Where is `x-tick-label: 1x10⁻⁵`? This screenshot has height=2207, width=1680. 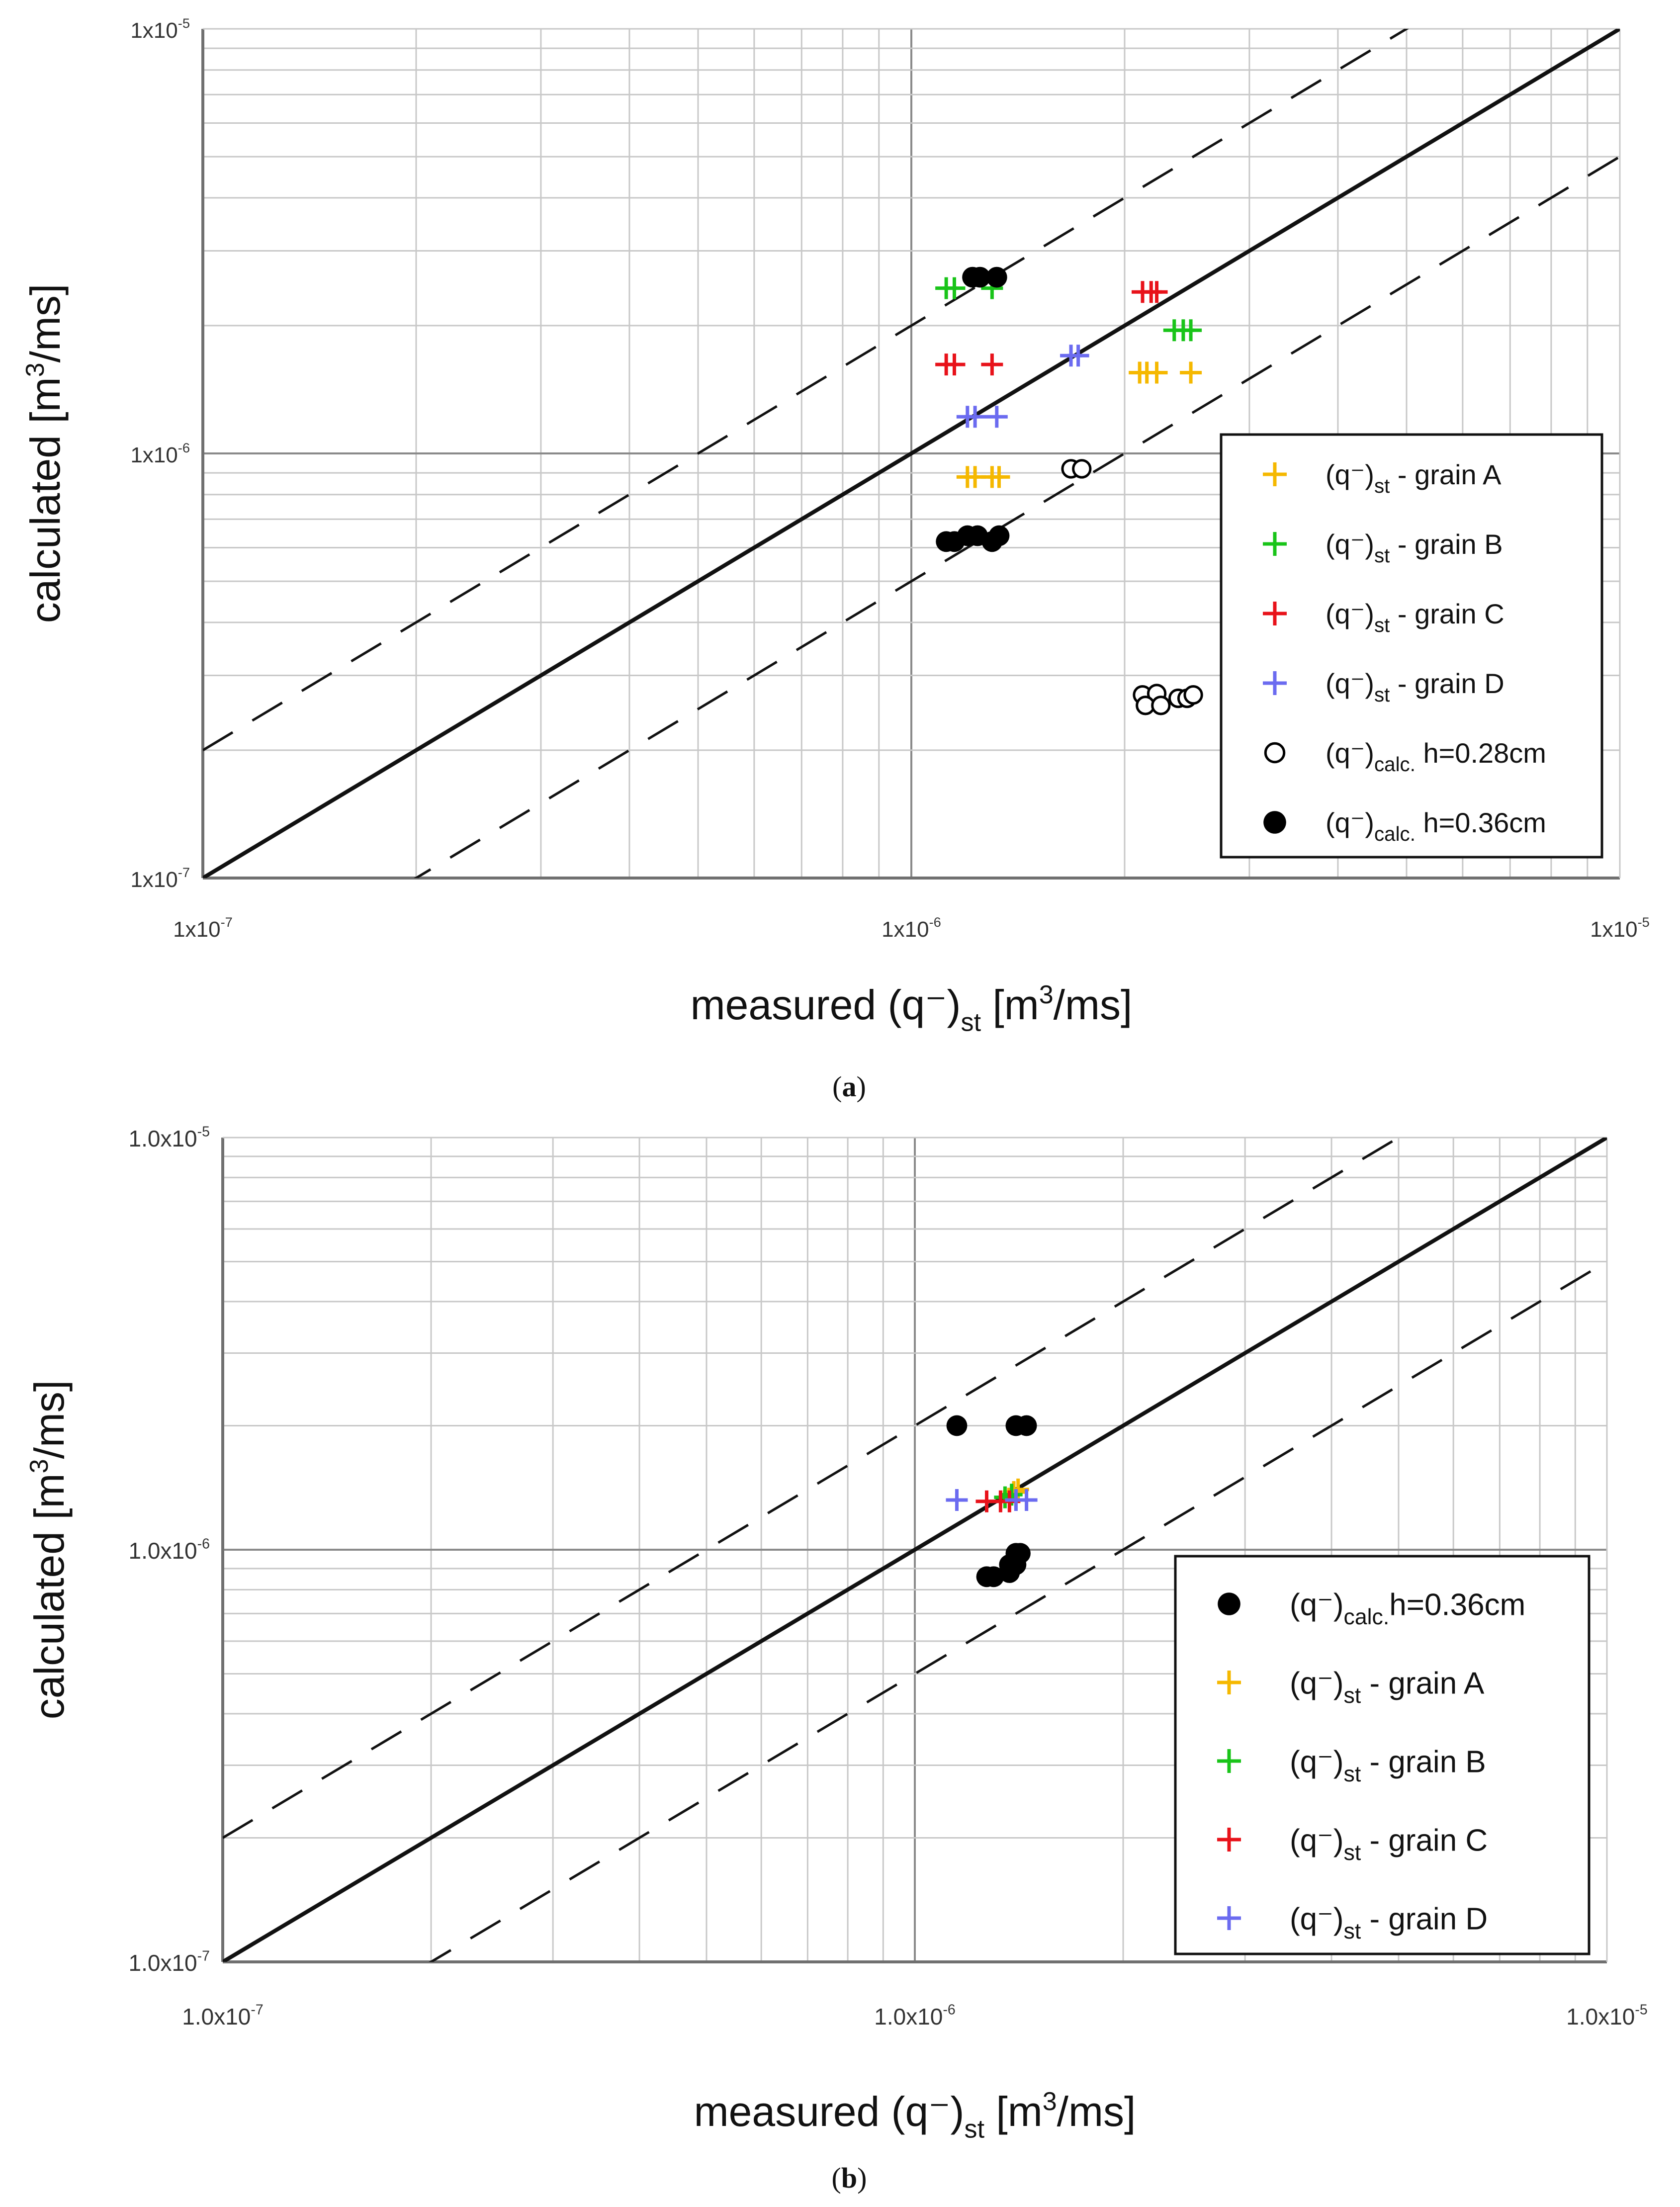
x-tick-label: 1x10⁻⁵ is located at coordinates (1620, 928).